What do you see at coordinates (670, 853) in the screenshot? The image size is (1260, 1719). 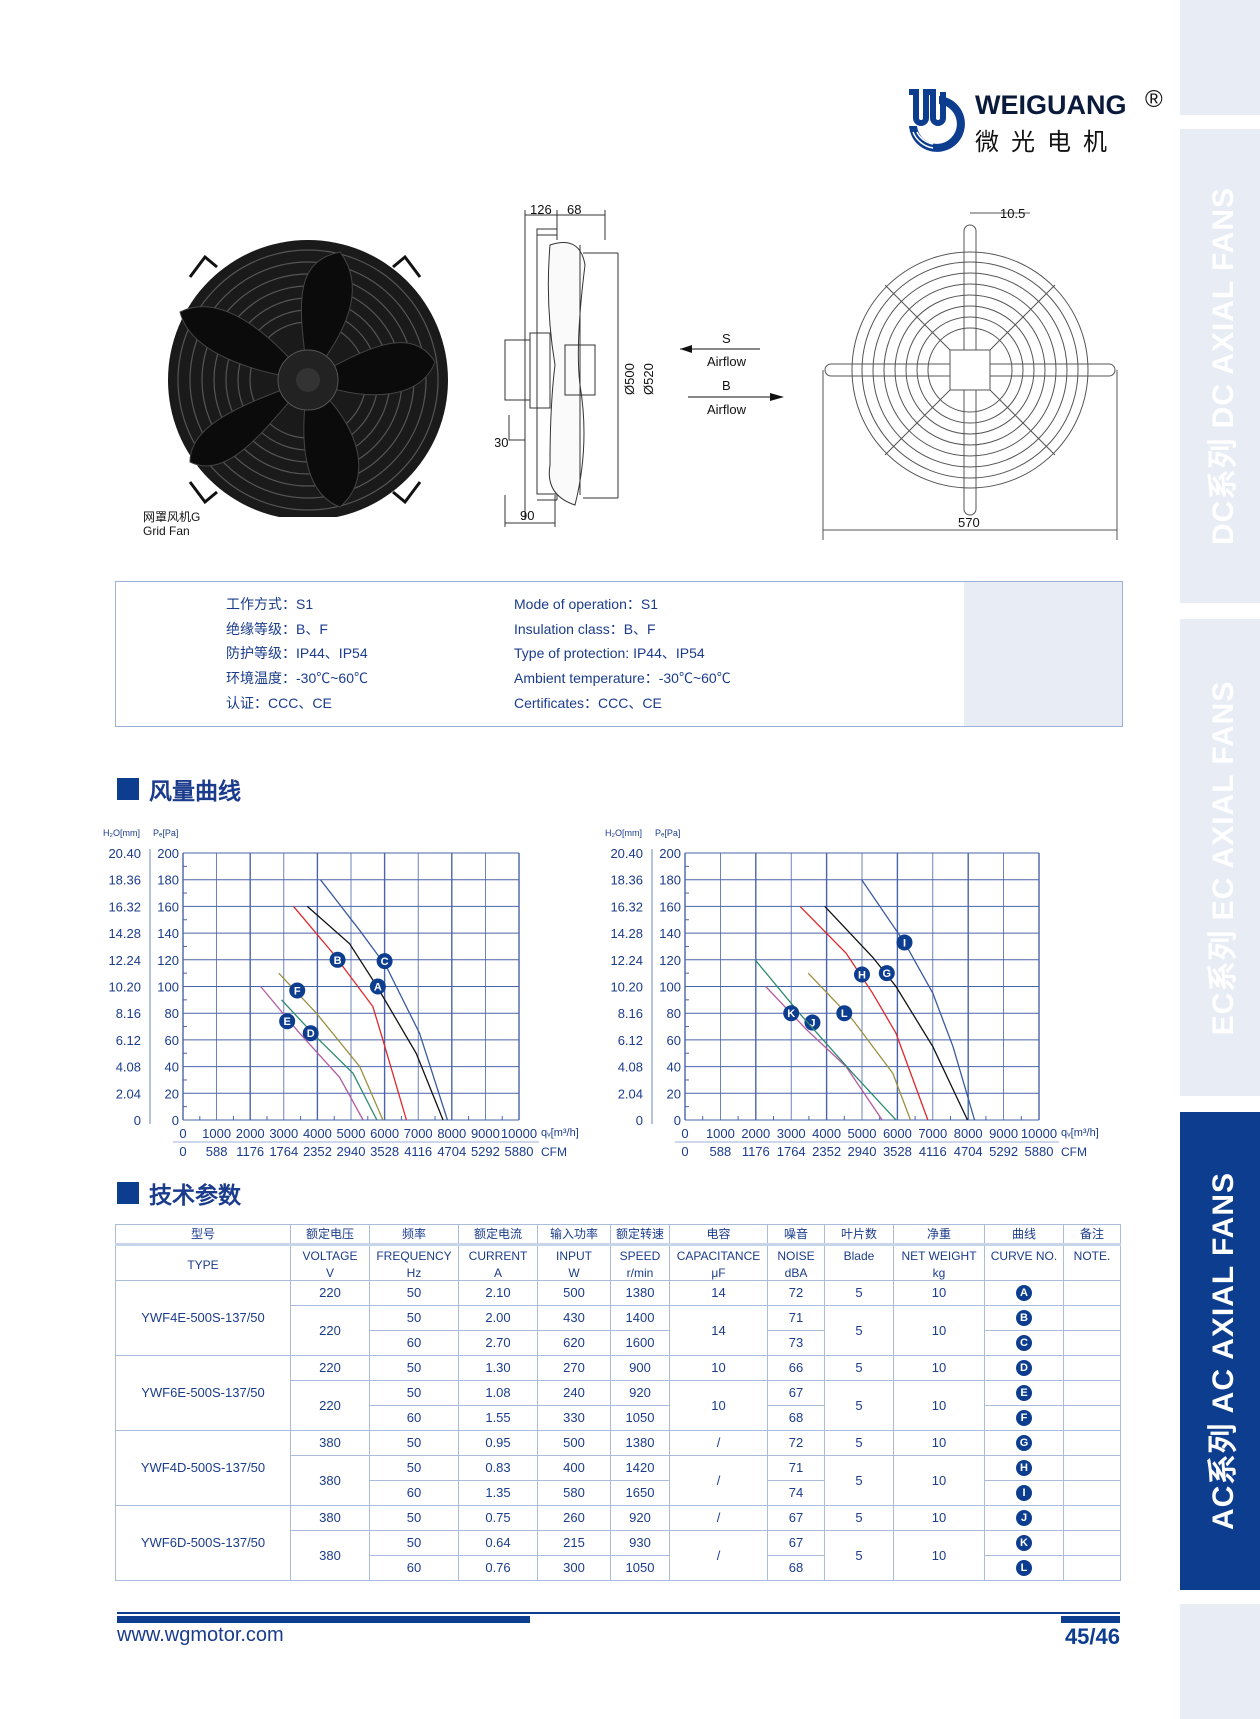 I see `y-tick-label: 200` at bounding box center [670, 853].